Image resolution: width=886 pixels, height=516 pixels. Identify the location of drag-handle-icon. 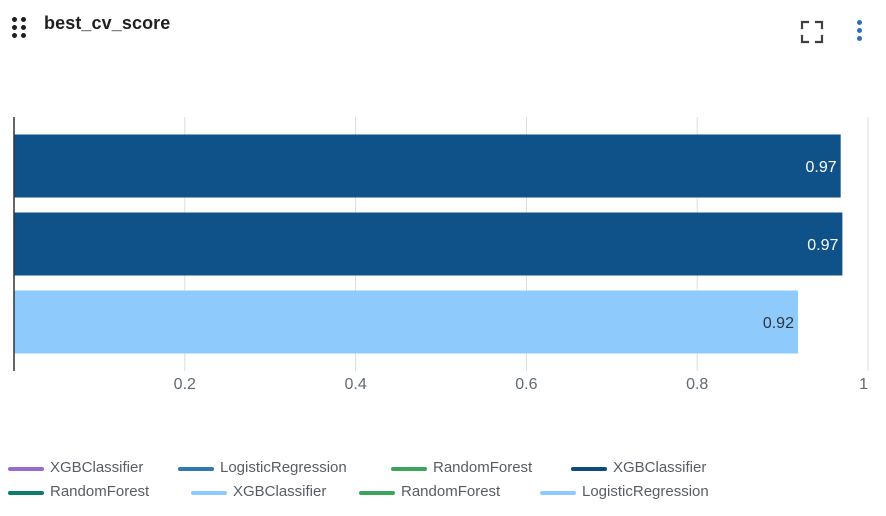
(20, 28).